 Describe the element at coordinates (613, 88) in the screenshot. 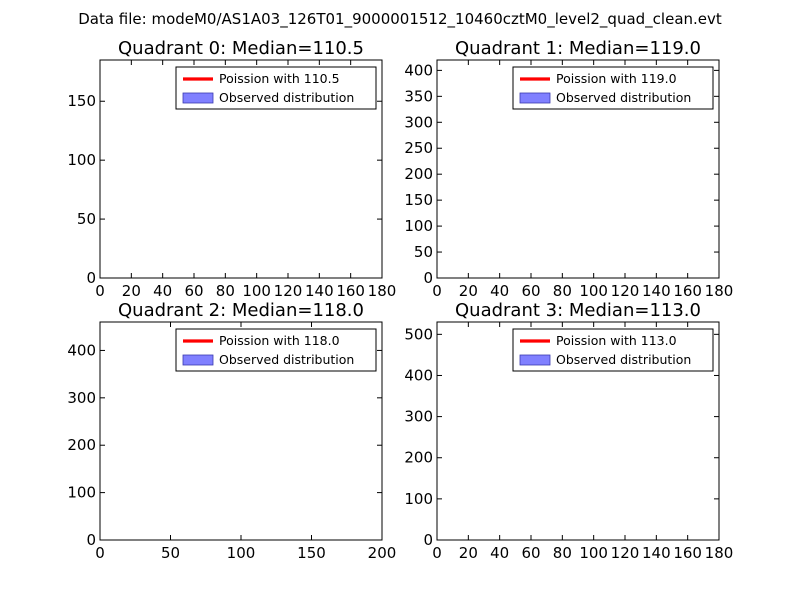

I see `legend: Poission with 119.0 Observed distribution` at that location.